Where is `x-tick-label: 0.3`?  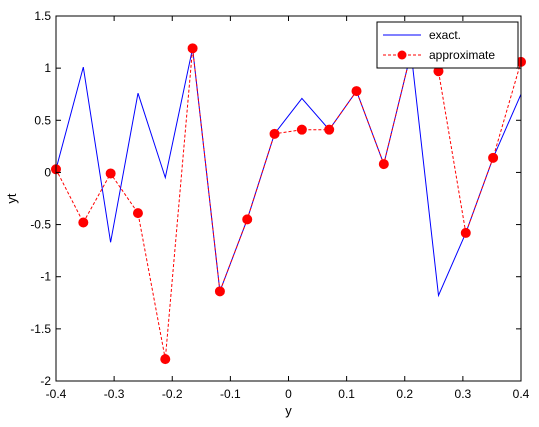
x-tick-label: 0.3 is located at coordinates (463, 394).